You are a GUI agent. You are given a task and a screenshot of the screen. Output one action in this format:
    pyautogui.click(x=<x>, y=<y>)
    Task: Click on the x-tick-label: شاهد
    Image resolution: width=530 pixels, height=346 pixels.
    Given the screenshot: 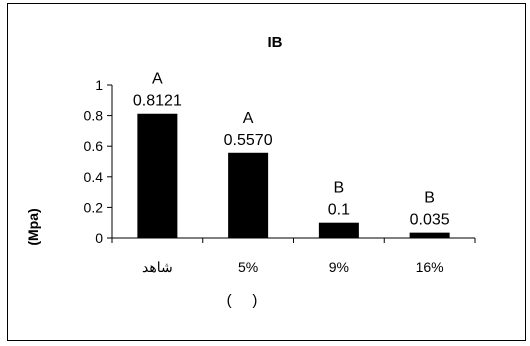 What is the action you would take?
    pyautogui.click(x=157, y=267)
    